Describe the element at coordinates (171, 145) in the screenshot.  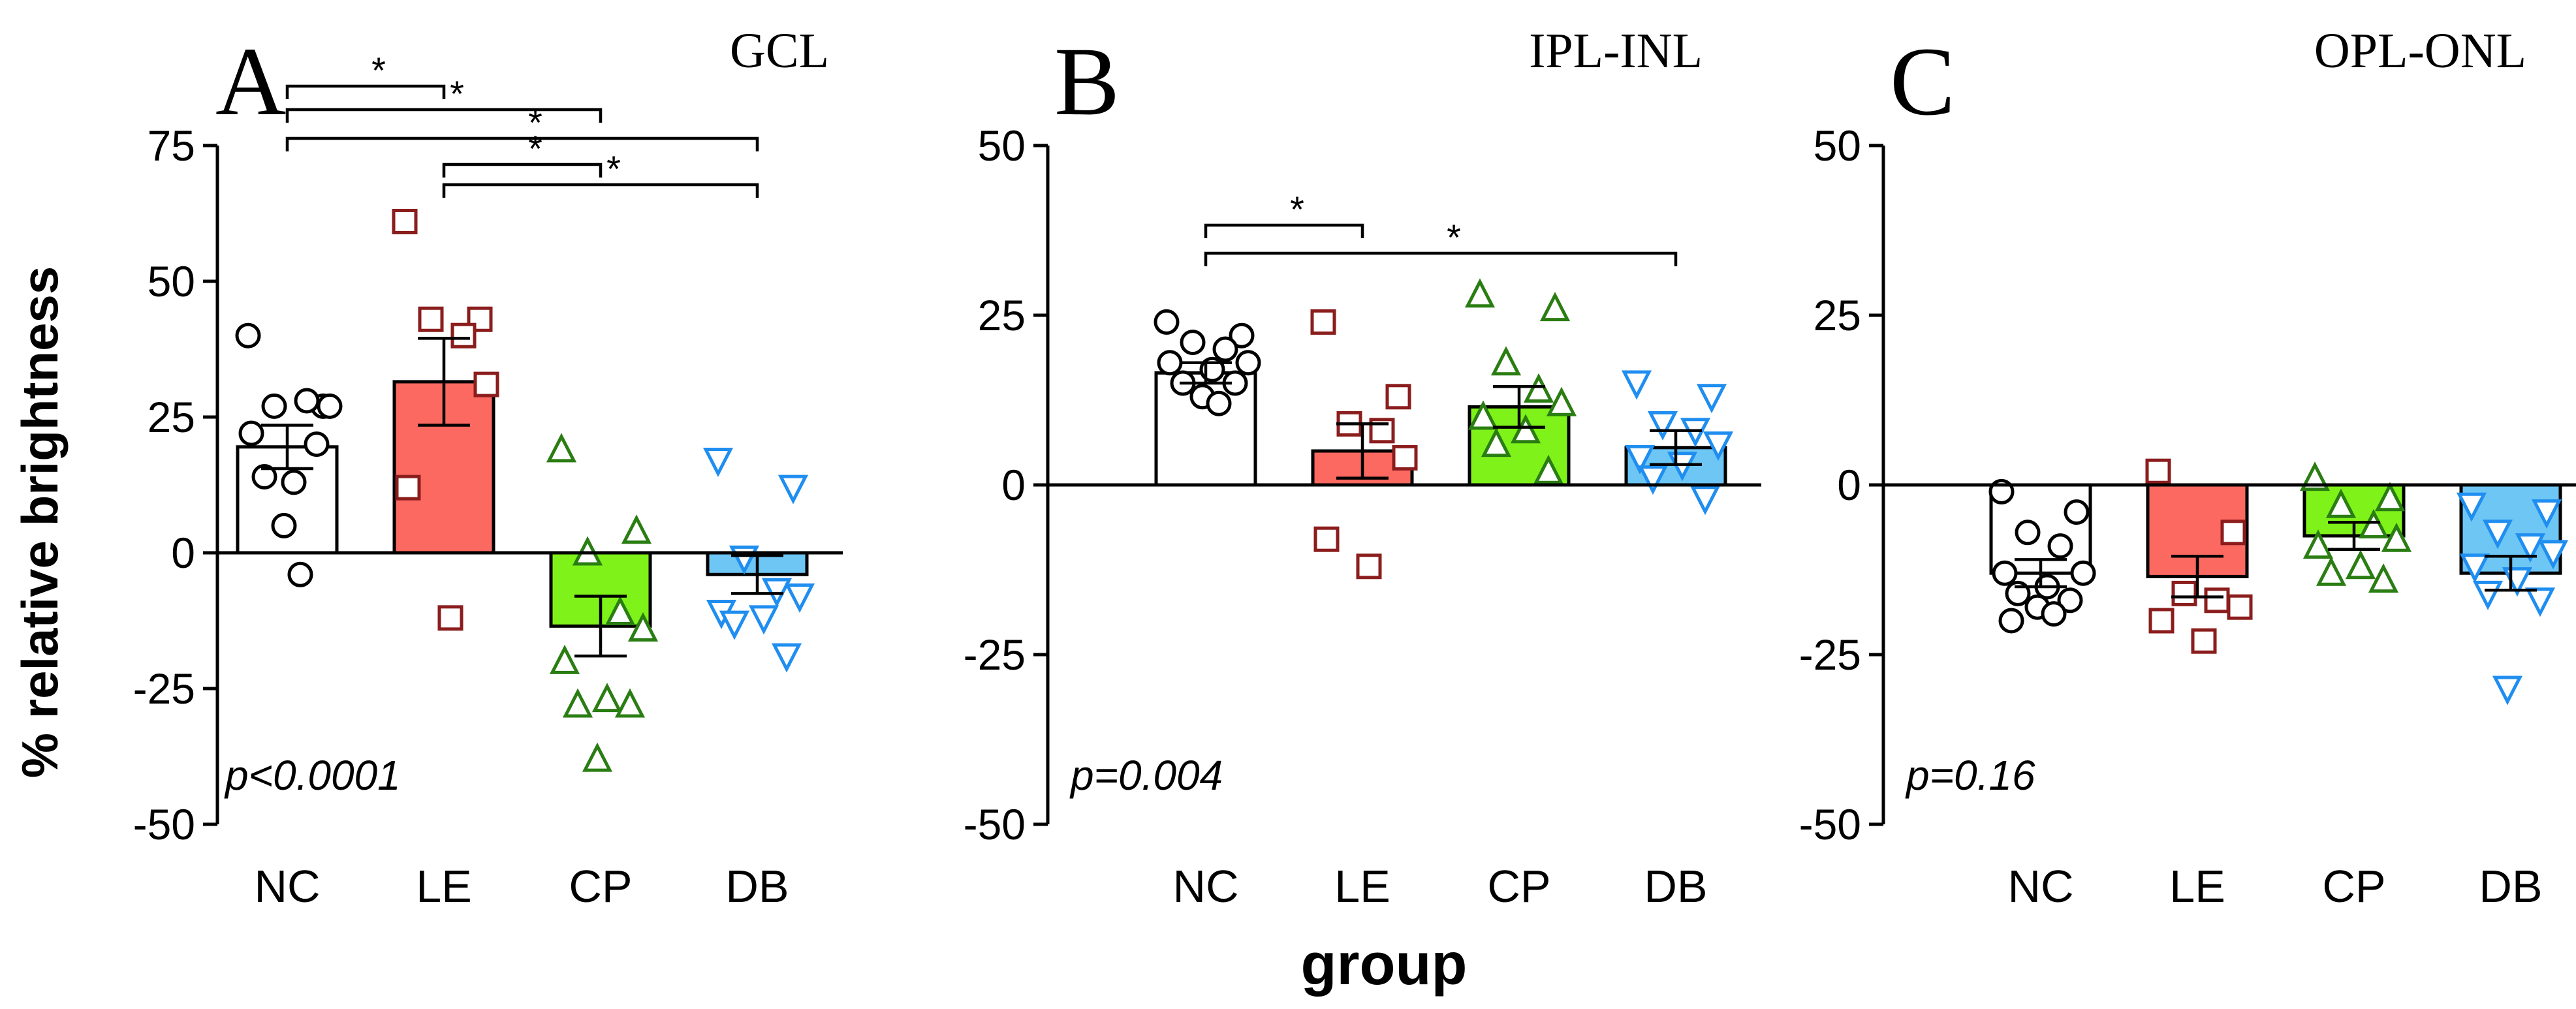
I see `y-tick-label: 75` at that location.